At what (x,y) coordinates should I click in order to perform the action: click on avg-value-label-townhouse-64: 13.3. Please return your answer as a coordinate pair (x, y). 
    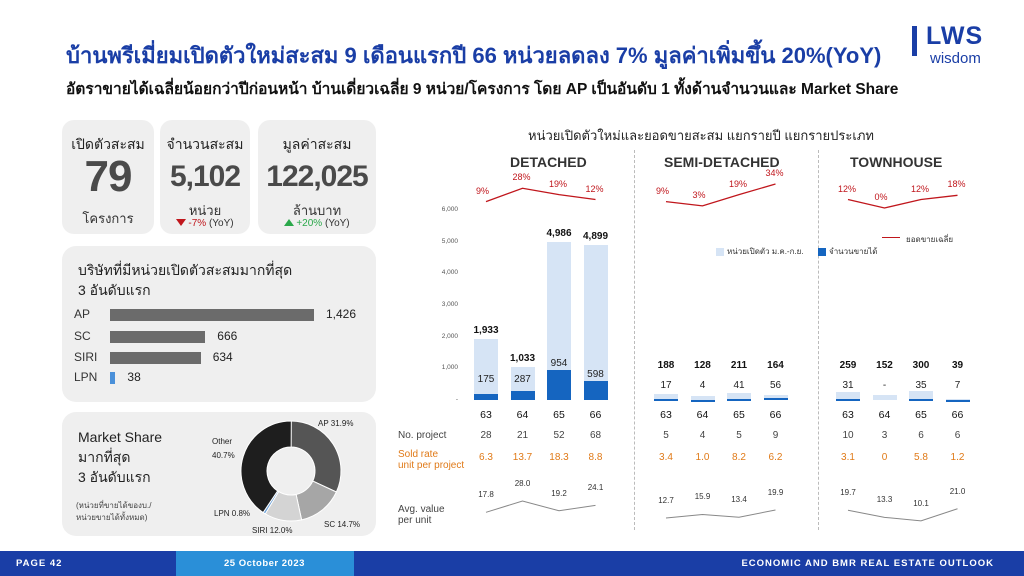
    Looking at the image, I should click on (884, 500).